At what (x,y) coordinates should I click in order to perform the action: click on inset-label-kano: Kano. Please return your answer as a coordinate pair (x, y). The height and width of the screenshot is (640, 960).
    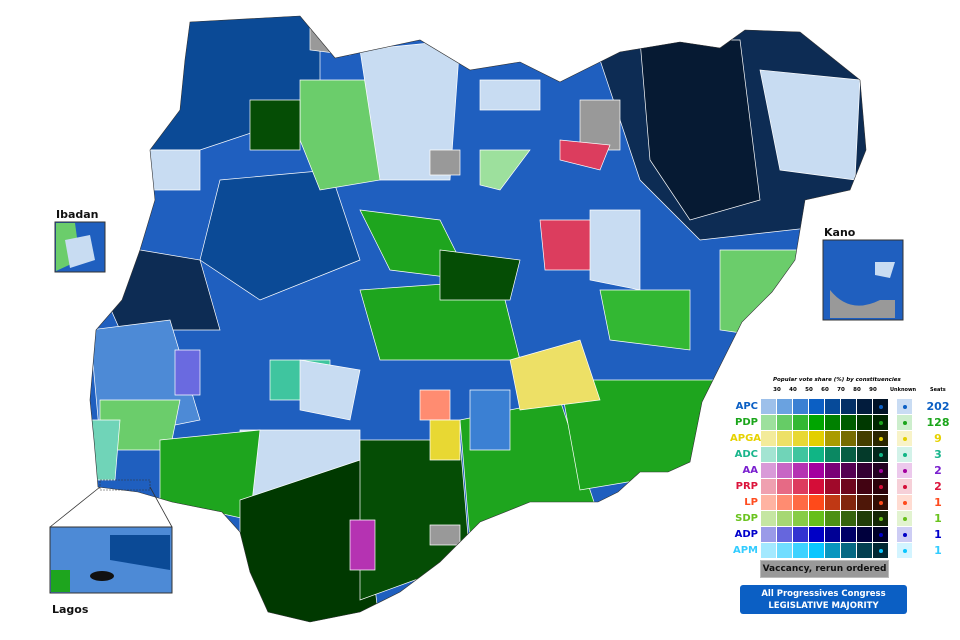
    Looking at the image, I should click on (840, 232).